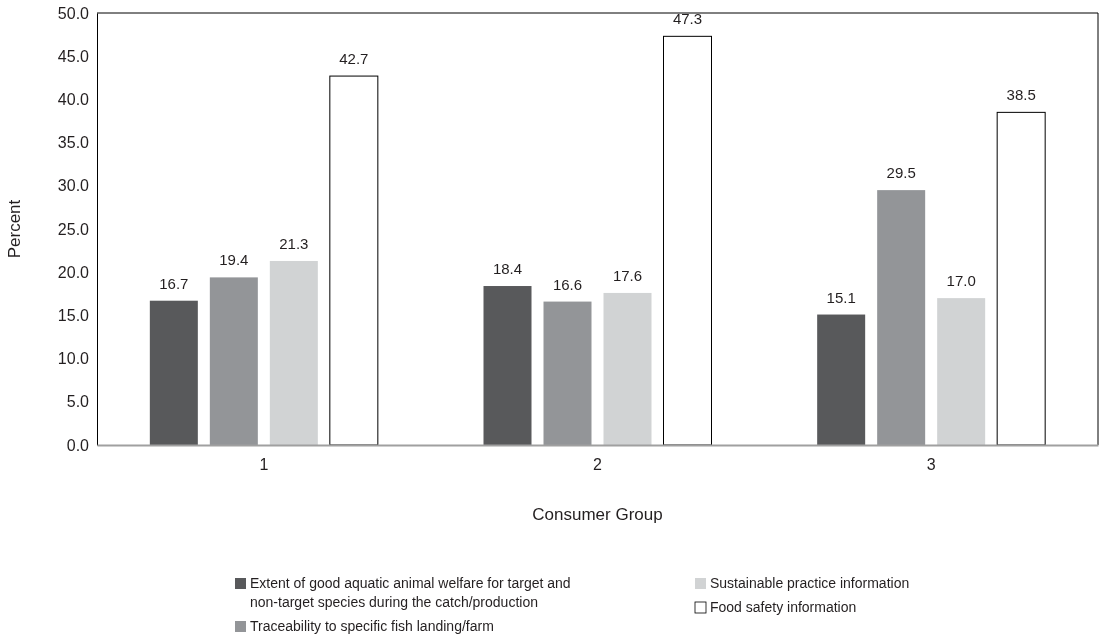 This screenshot has width=1109, height=640. What do you see at coordinates (410, 592) in the screenshot?
I see `legend-label: Extent of good aquatic animal welfare for target and non-target species during the catch/production` at bounding box center [410, 592].